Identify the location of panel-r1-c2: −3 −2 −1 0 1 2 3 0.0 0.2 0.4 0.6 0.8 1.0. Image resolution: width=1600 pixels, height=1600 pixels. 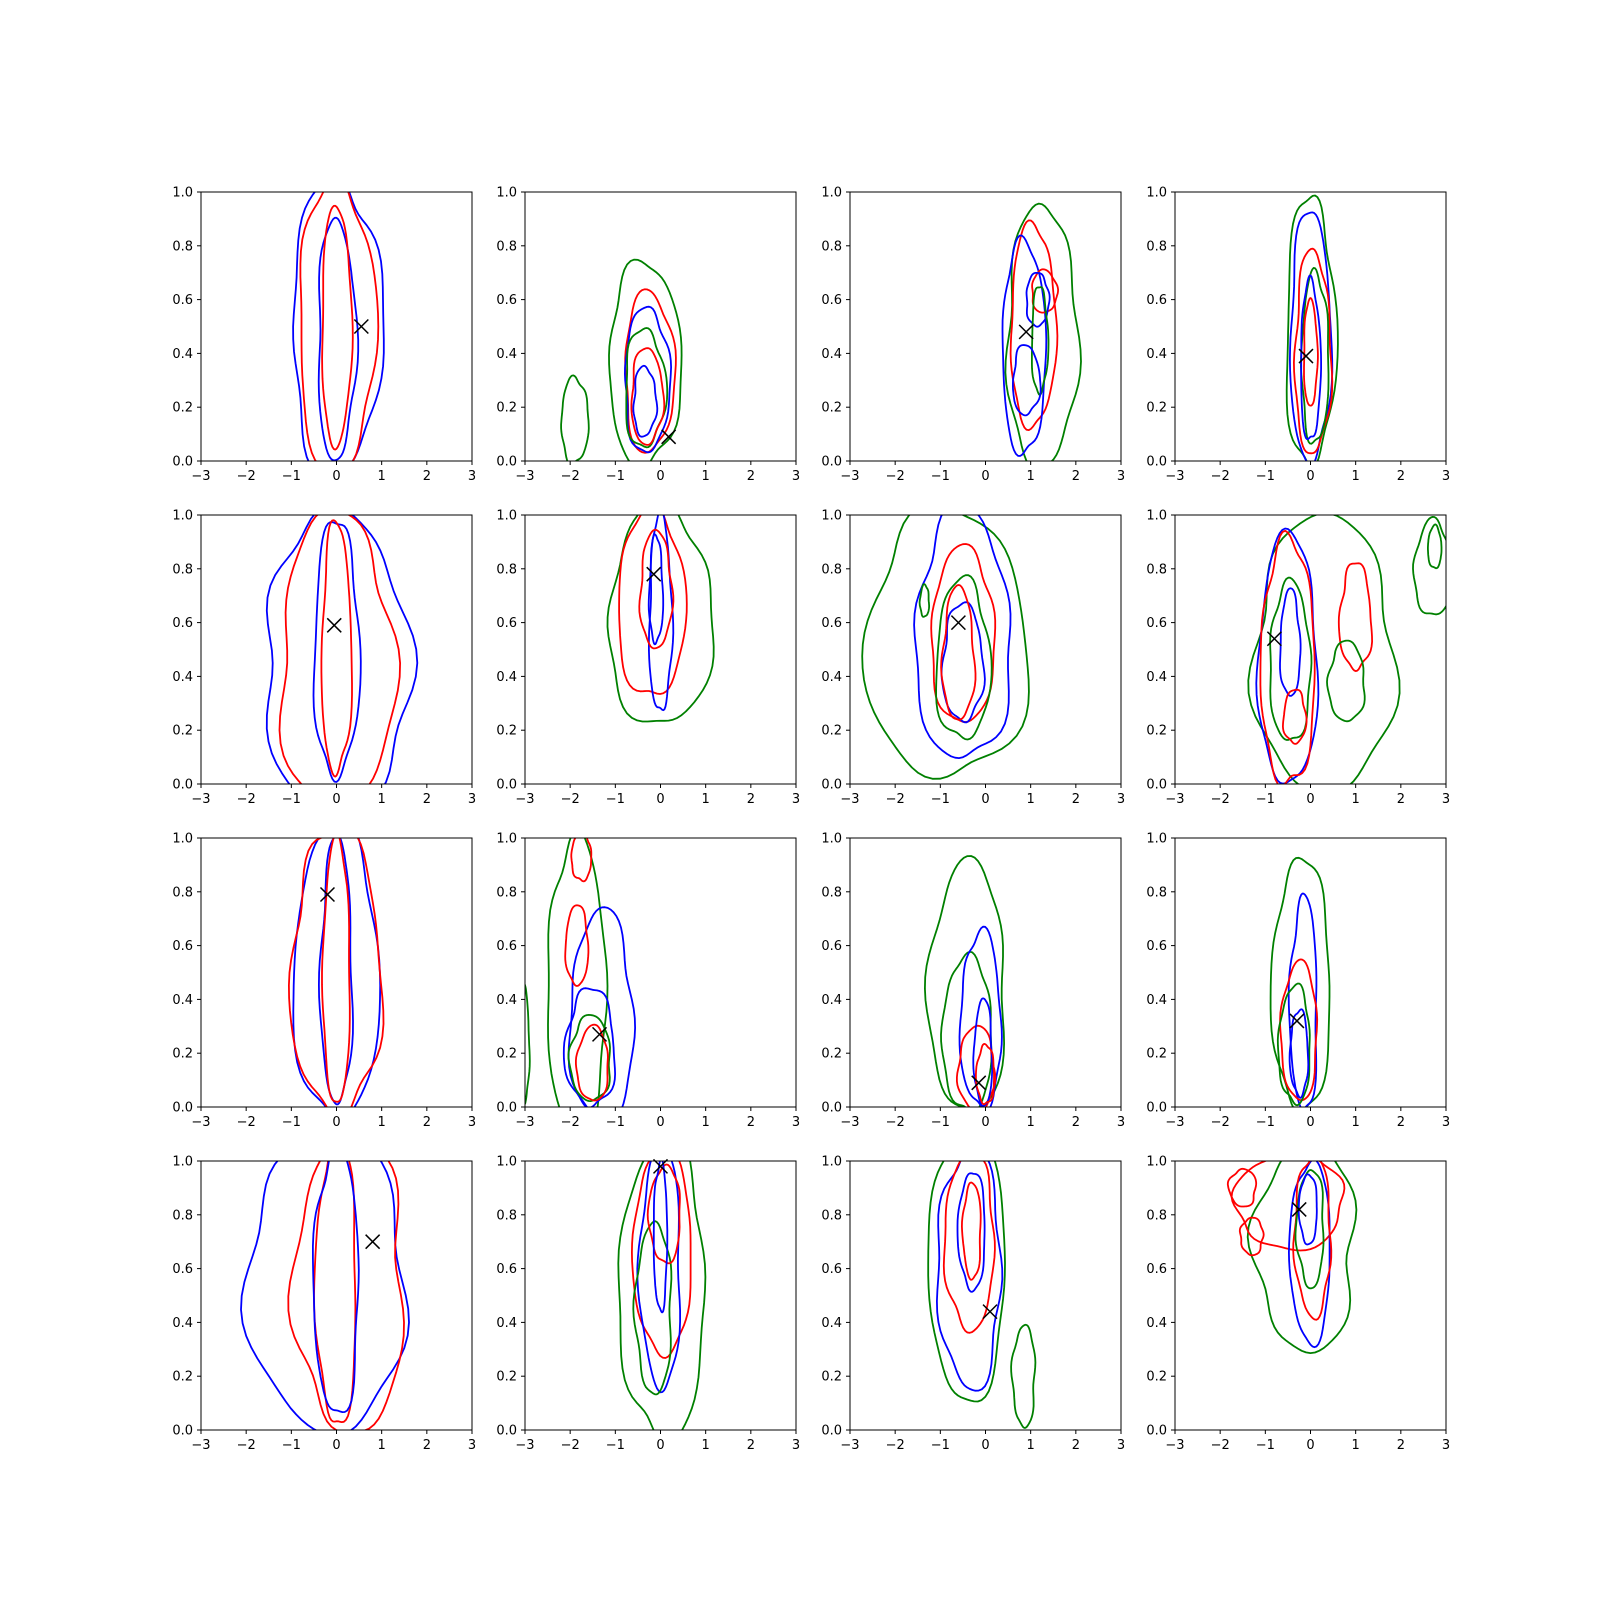
(973, 658).